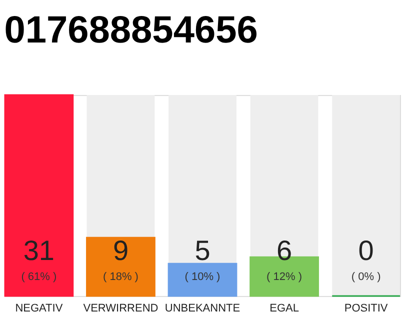 The image size is (410, 320). Describe the element at coordinates (202, 308) in the screenshot. I see `x-tick-label: UNBEKANNTE` at that location.